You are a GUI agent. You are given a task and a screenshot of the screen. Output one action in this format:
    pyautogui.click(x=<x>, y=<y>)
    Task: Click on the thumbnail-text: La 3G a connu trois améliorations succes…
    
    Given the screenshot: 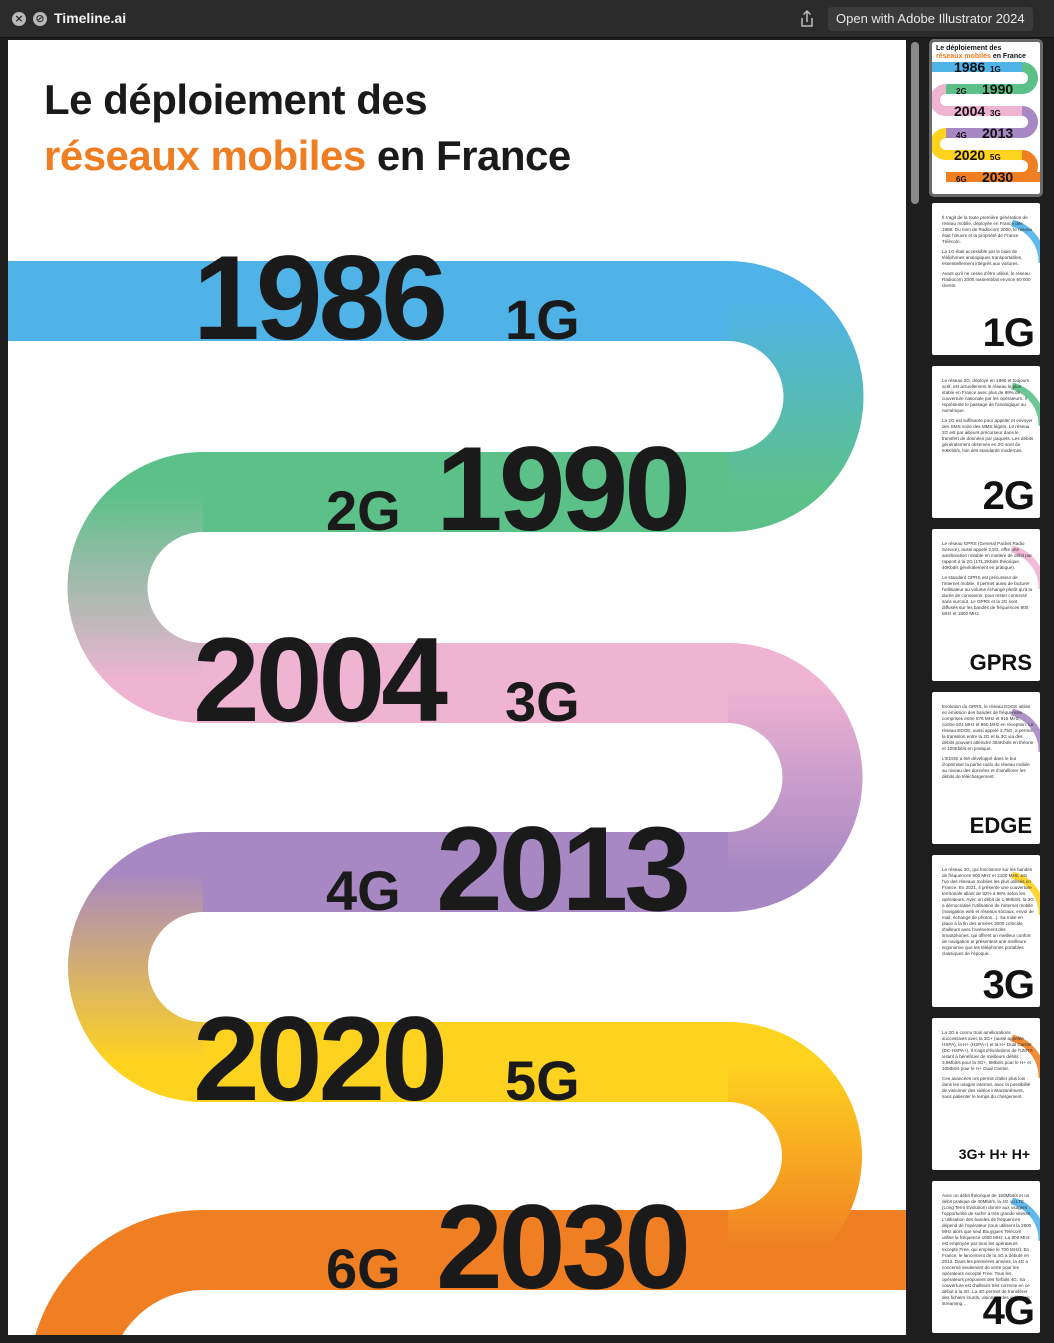 What is the action you would take?
    pyautogui.click(x=988, y=1067)
    